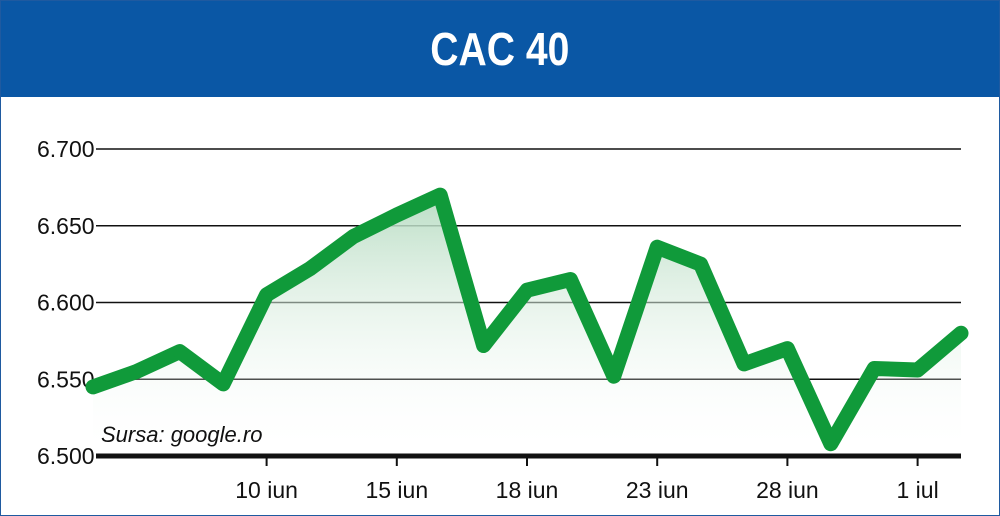 The width and height of the screenshot is (1000, 516). I want to click on y-tick-label: 6.500, so click(66, 456).